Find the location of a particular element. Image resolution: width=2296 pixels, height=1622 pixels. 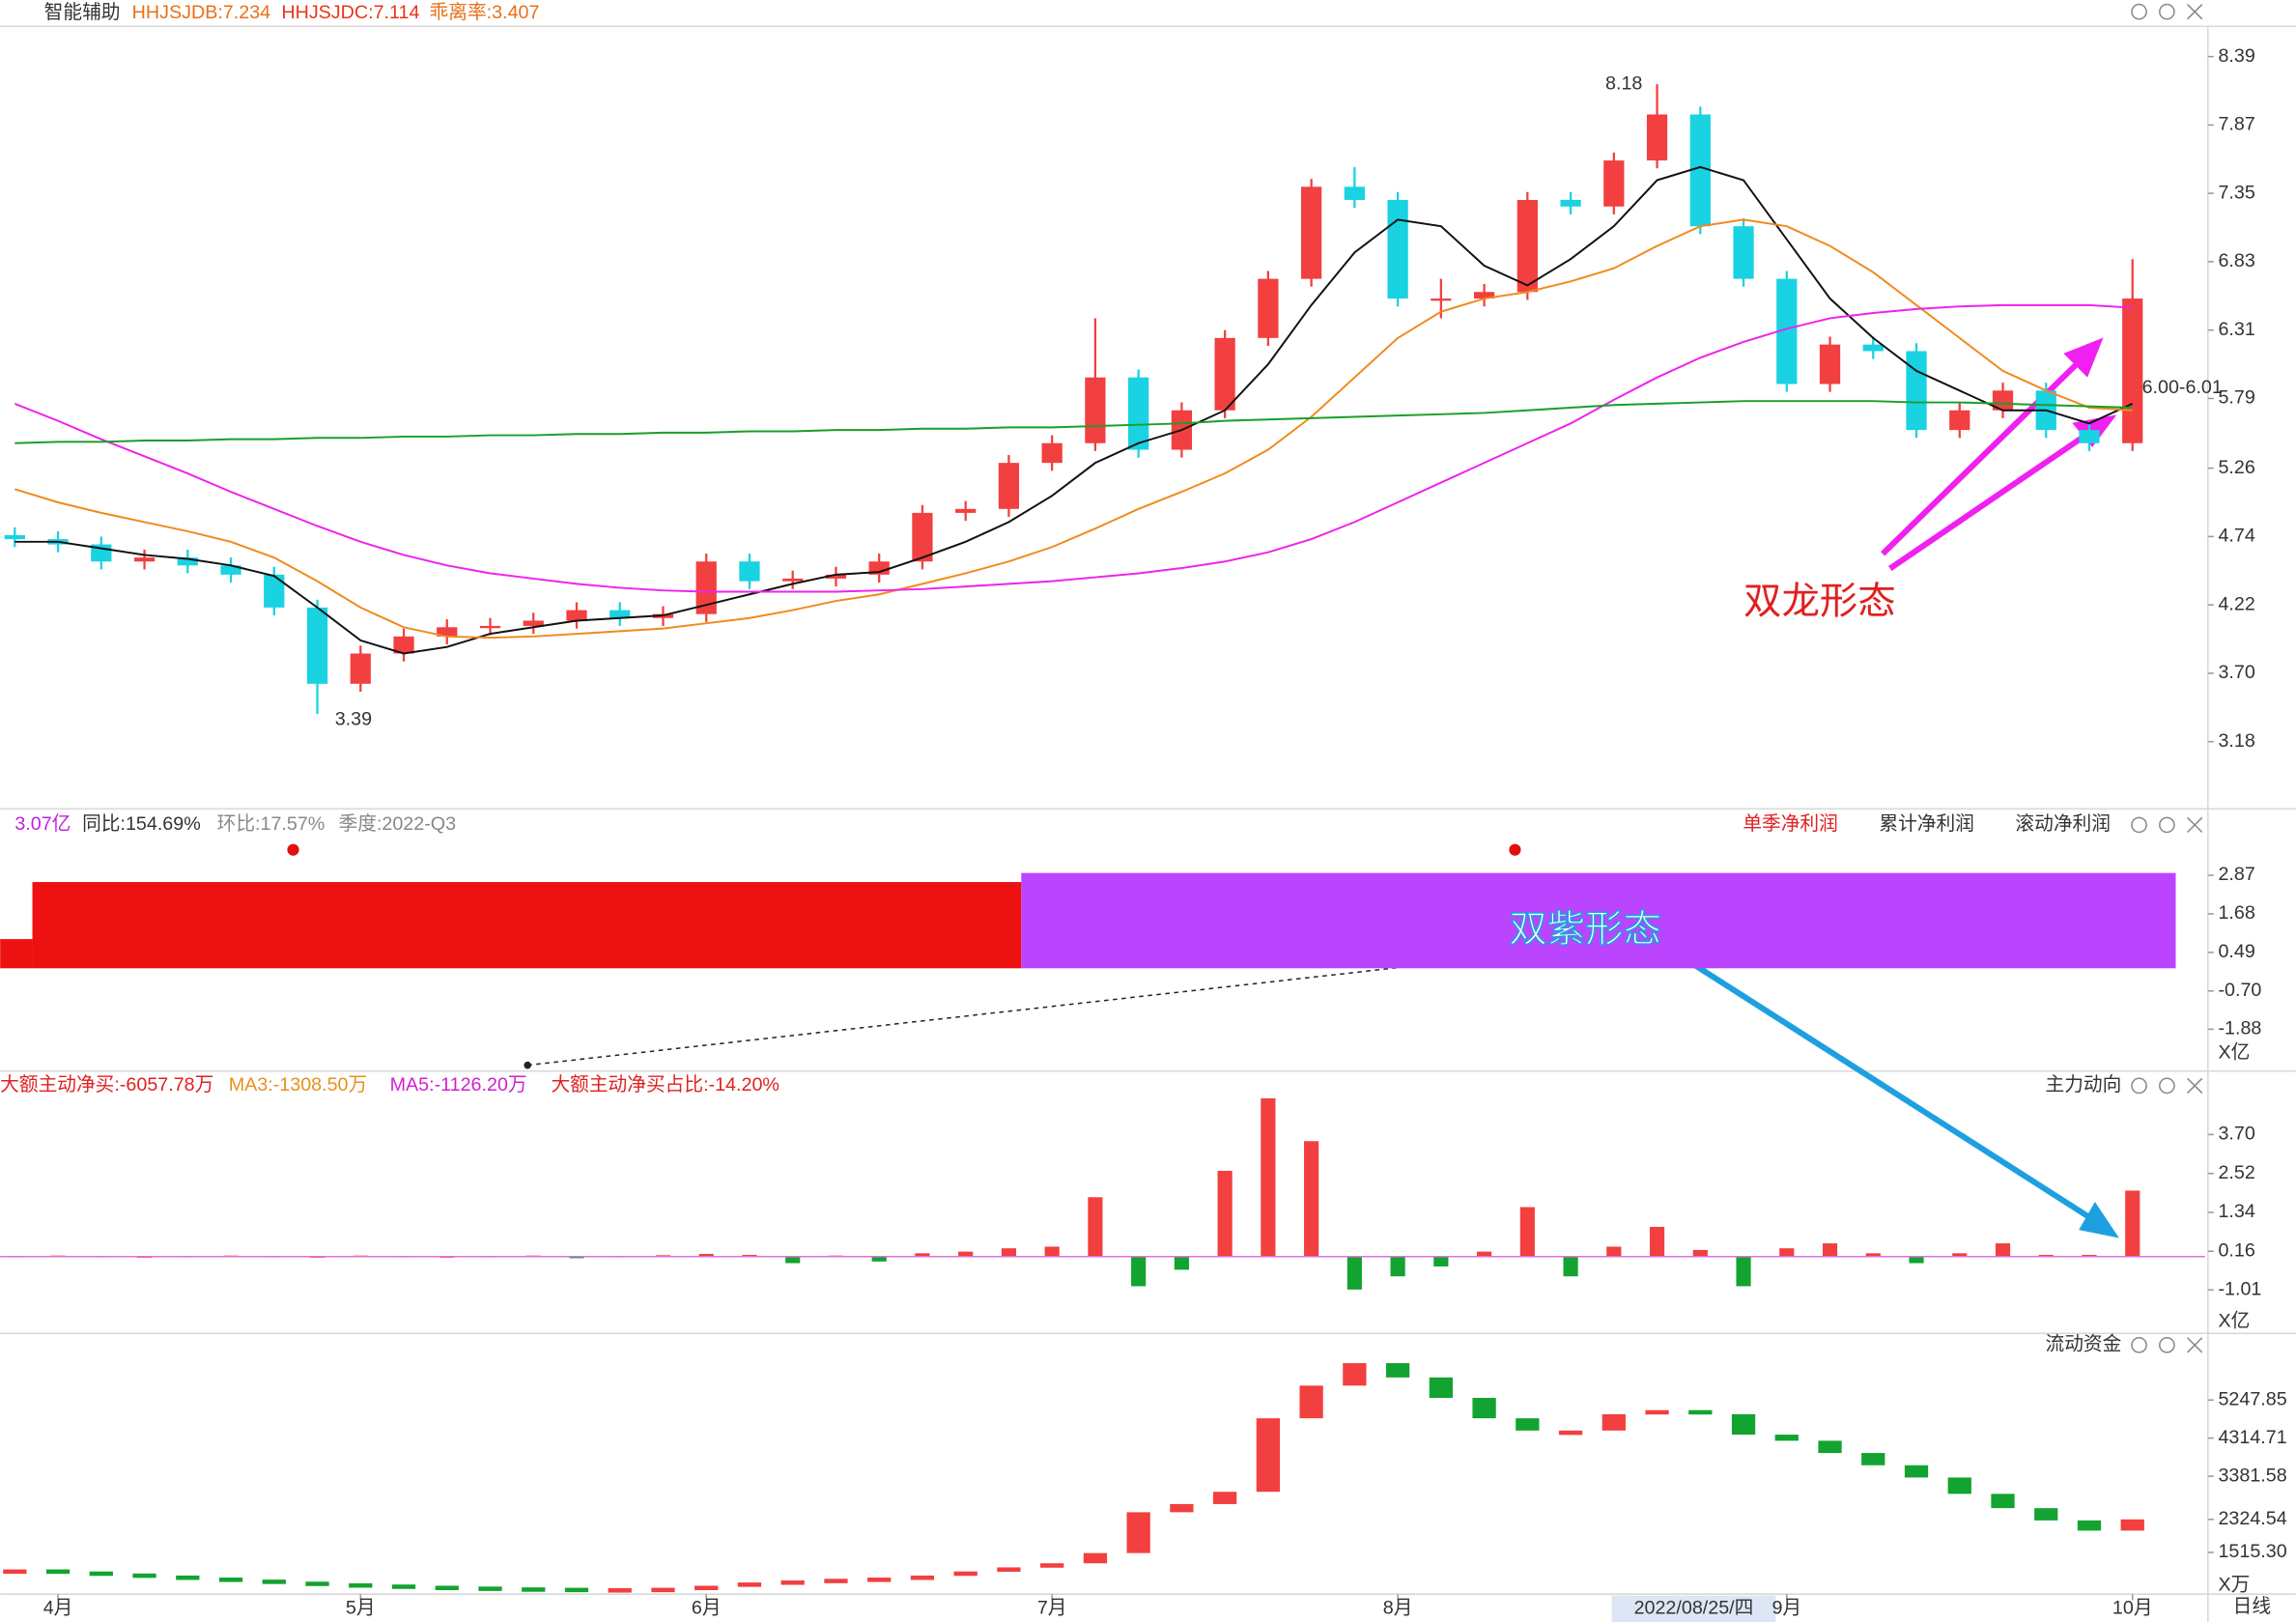

profit-summary: 季度:2022-Q3 is located at coordinates (398, 824).